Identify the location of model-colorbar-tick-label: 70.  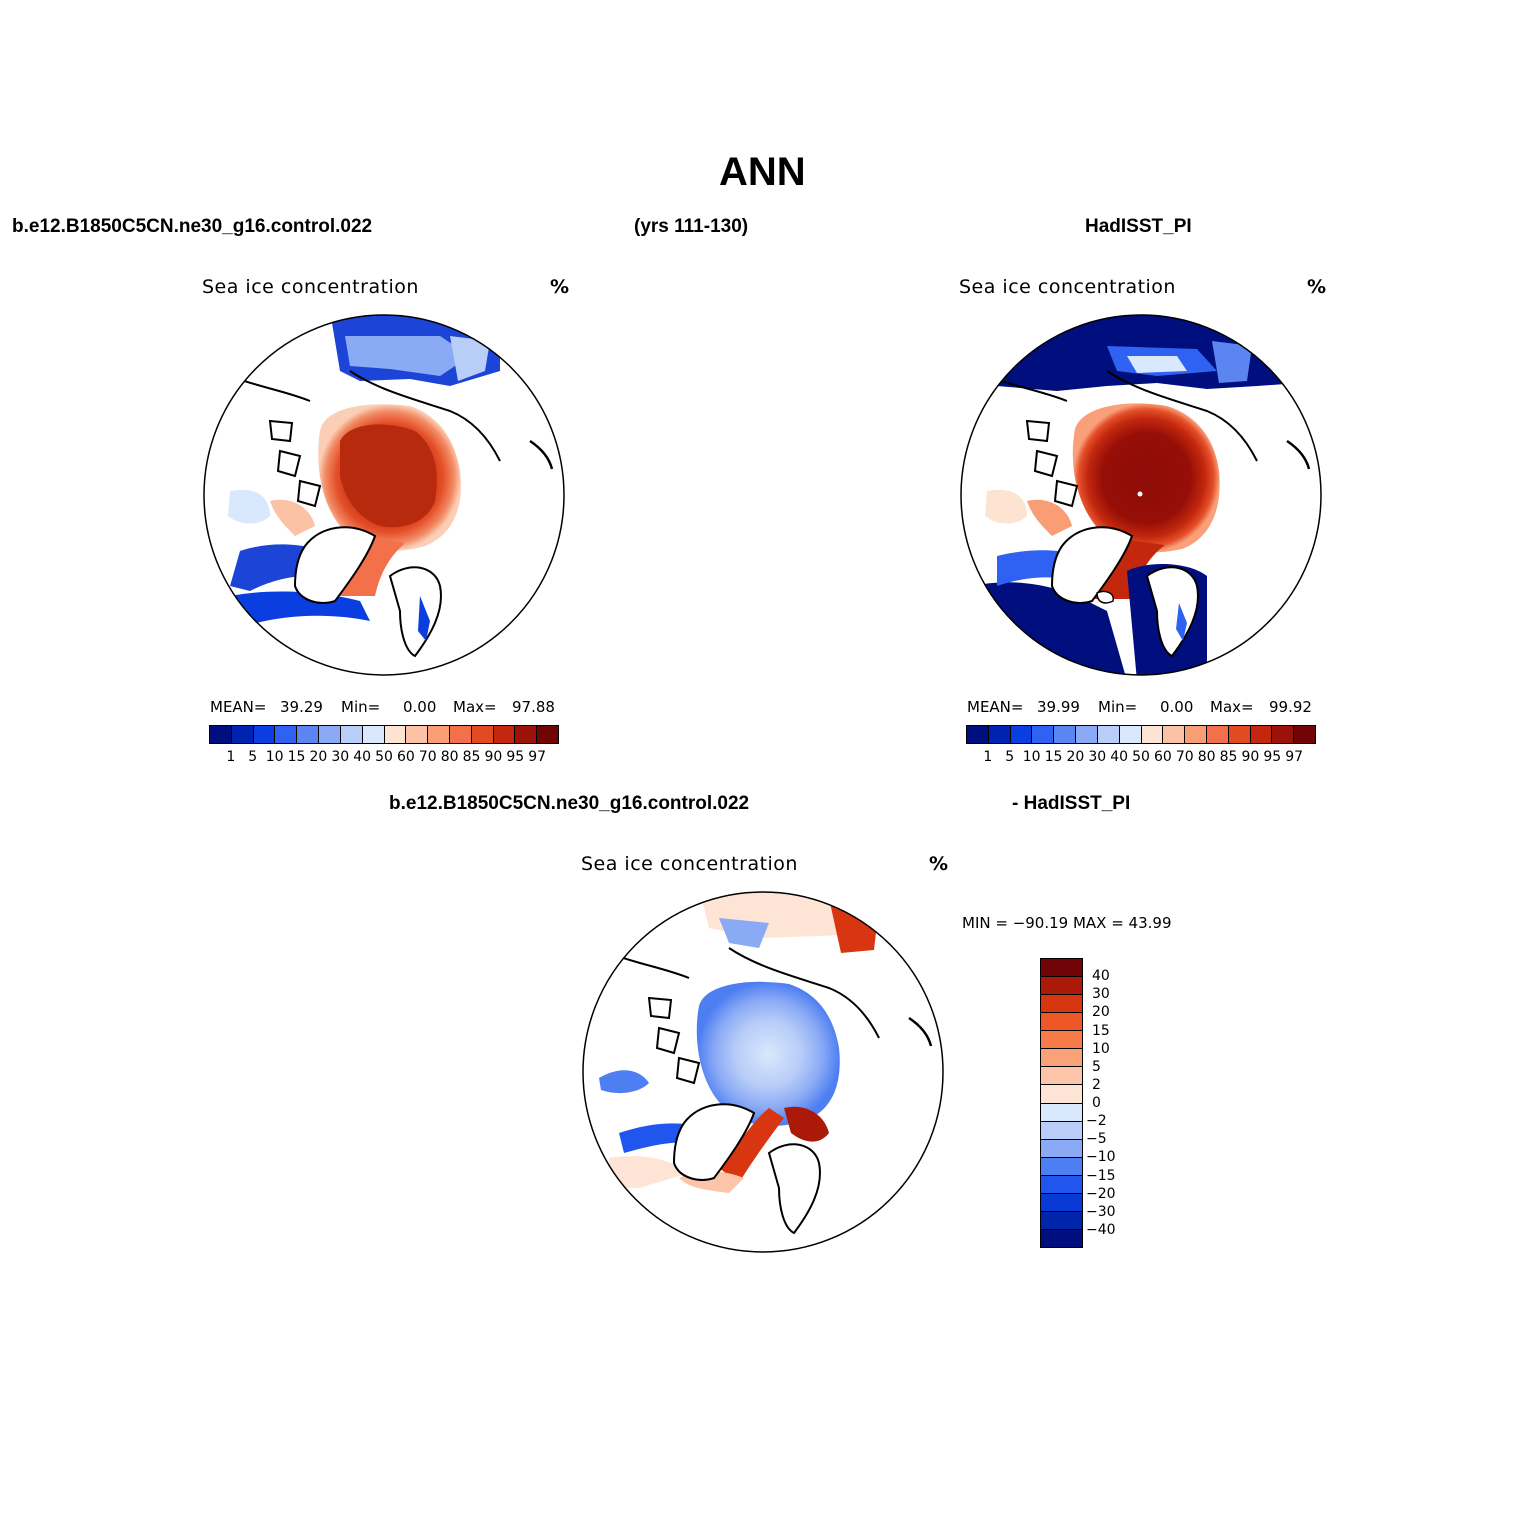
(427, 757).